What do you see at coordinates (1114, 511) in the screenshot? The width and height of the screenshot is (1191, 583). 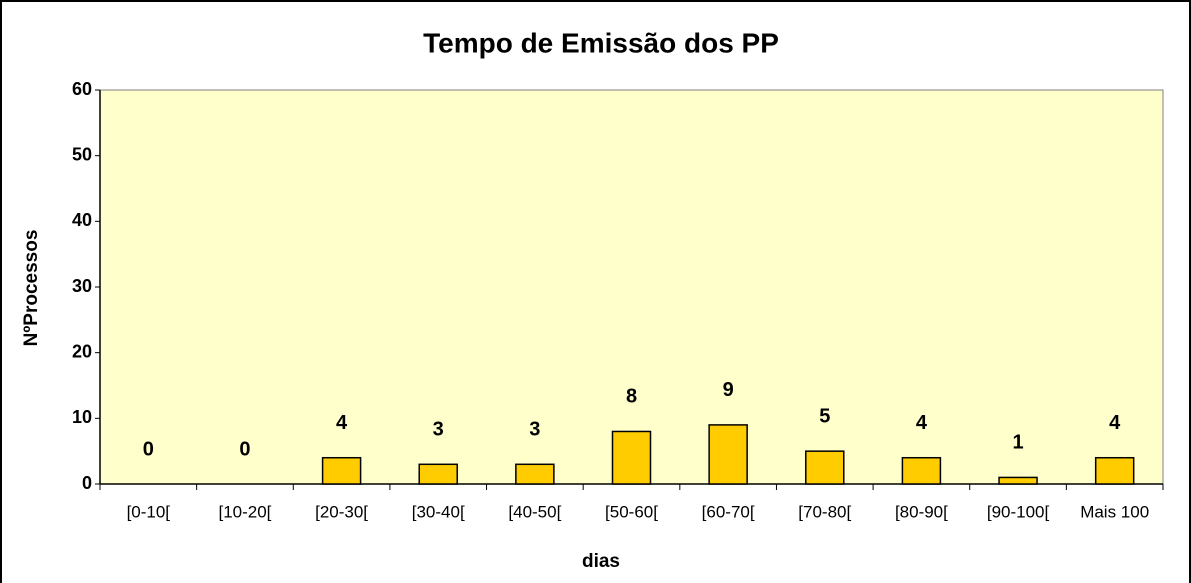 I see `x-tick-label: Mais 100` at bounding box center [1114, 511].